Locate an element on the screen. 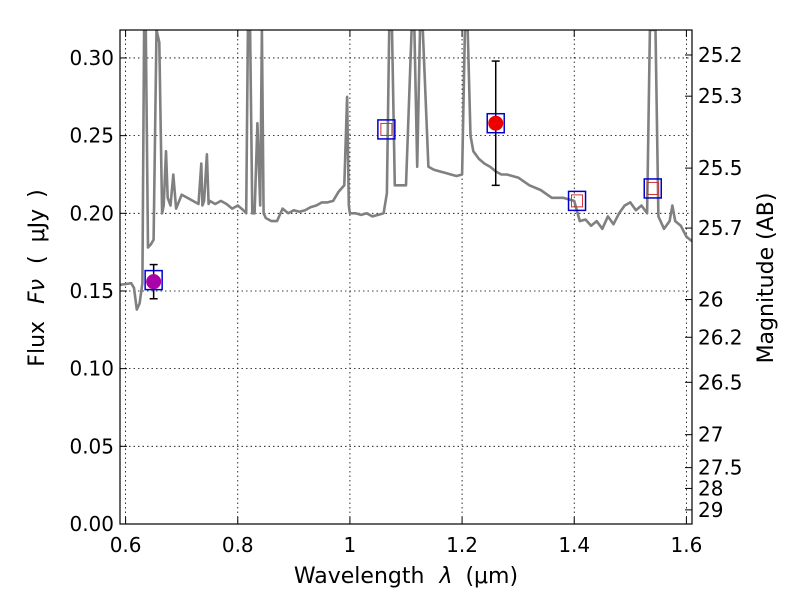  y-tick-label: 0.00 is located at coordinates (91, 524).